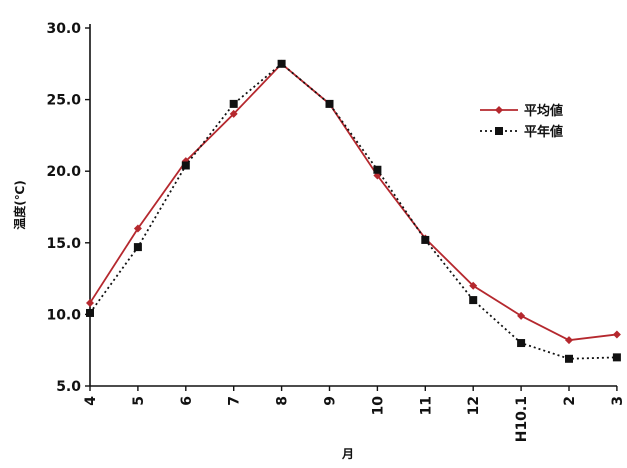 Image resolution: width=627 pixels, height=468 pixels. I want to click on legend-item: 平年値, so click(521, 132).